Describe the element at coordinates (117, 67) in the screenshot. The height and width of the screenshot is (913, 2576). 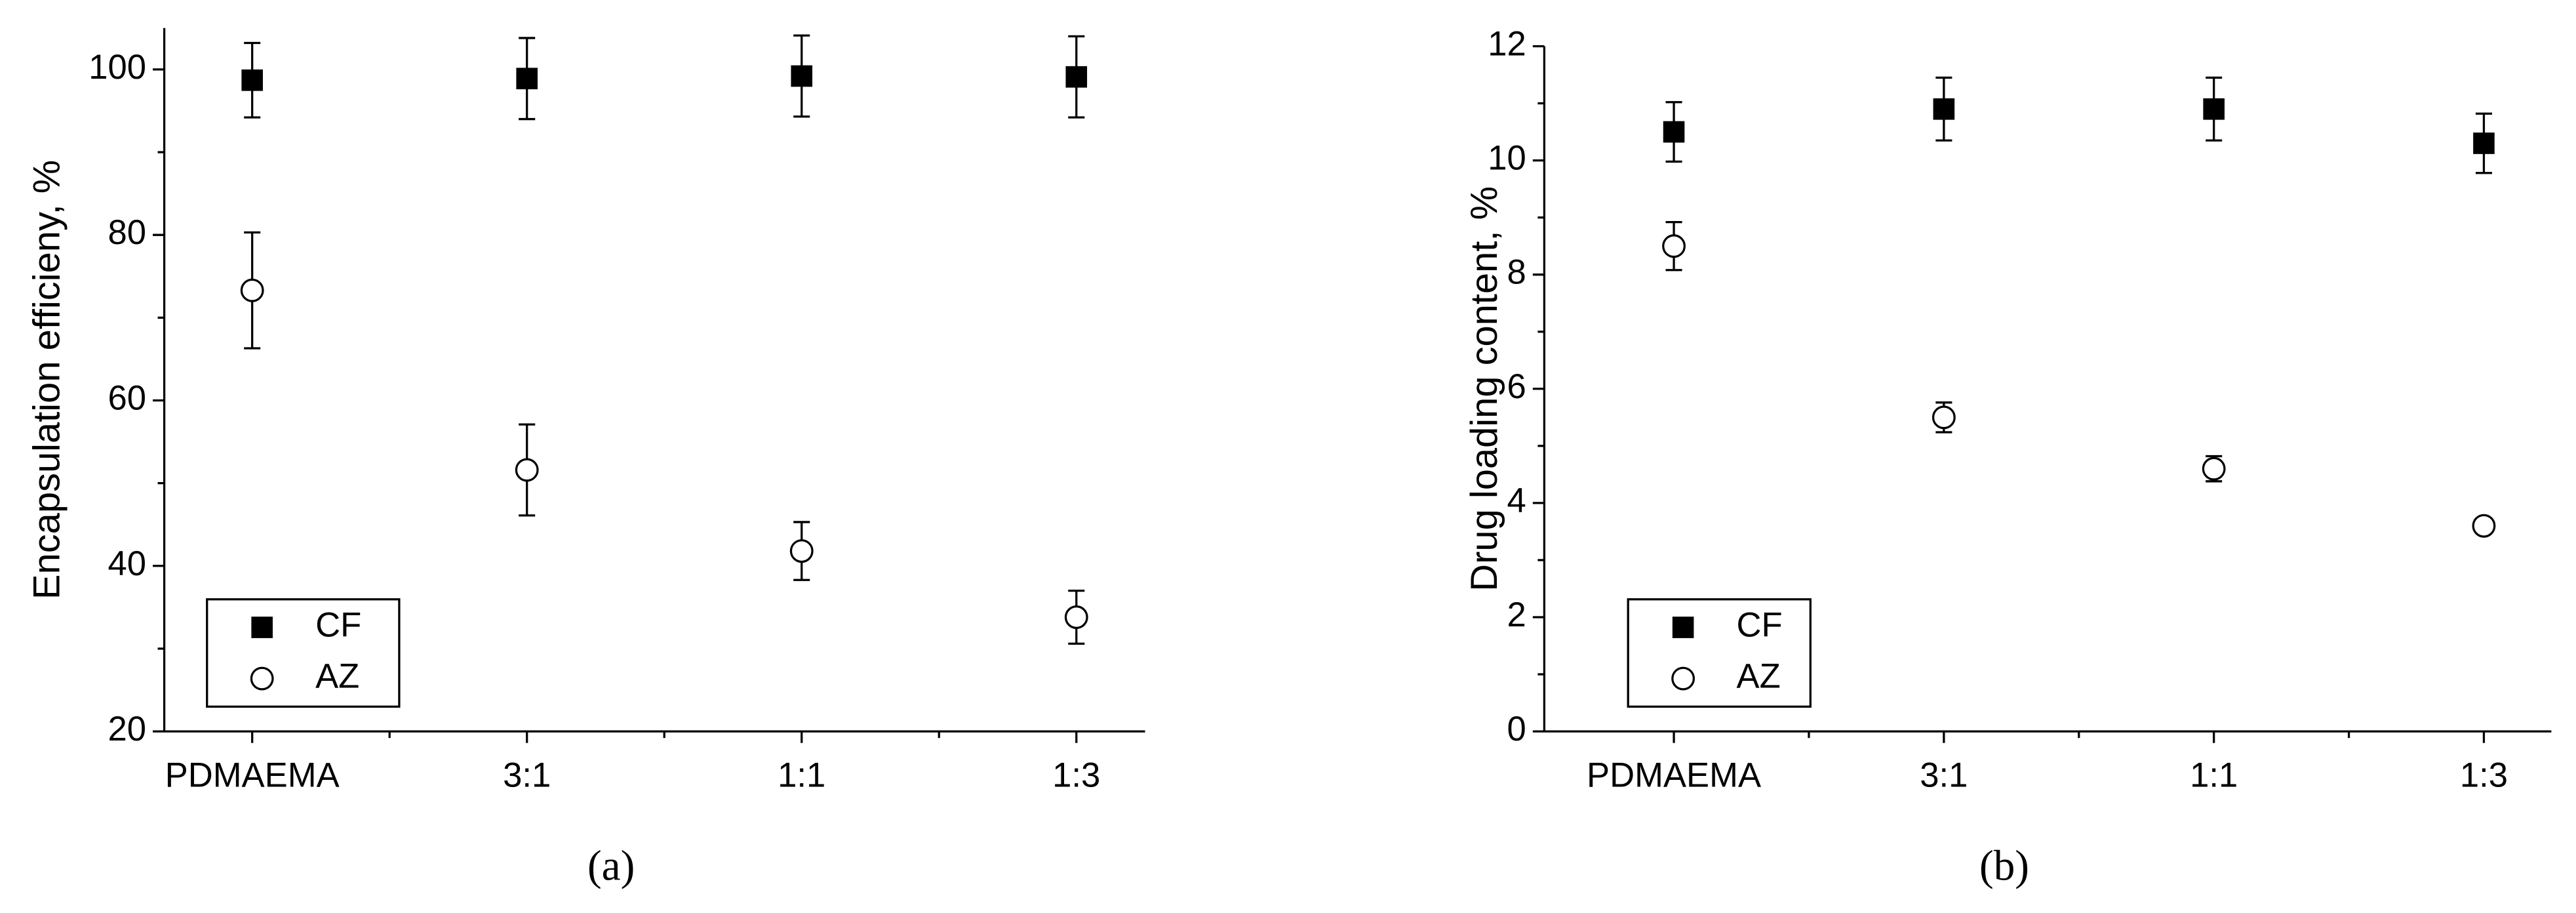
I see `y-tick-label: 100` at that location.